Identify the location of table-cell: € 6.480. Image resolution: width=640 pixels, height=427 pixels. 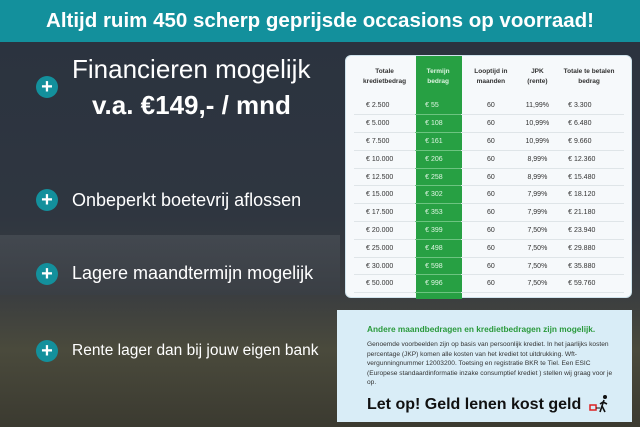
(589, 124).